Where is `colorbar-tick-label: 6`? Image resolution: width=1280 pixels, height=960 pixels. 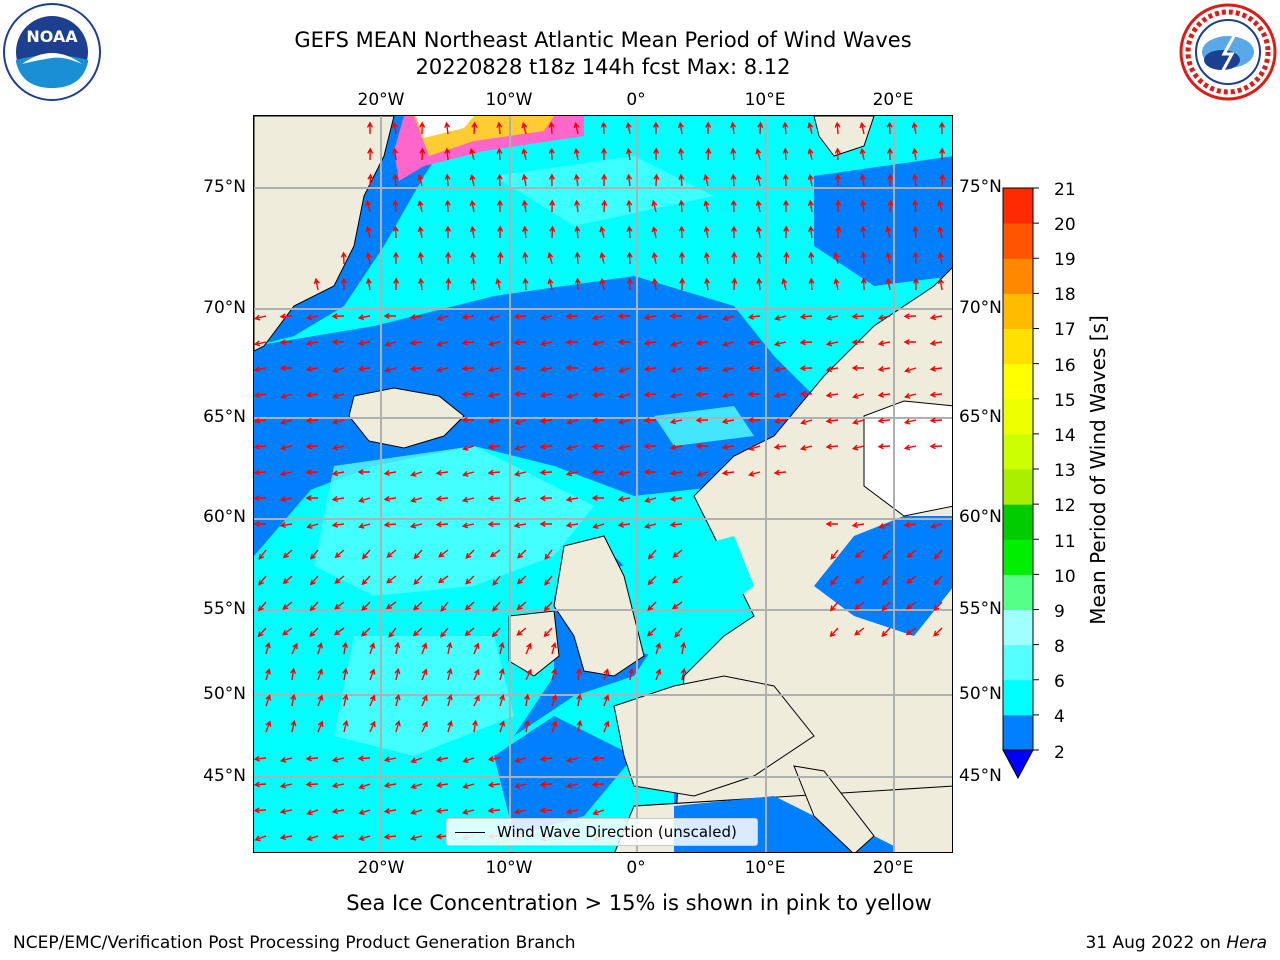
colorbar-tick-label: 6 is located at coordinates (1059, 682).